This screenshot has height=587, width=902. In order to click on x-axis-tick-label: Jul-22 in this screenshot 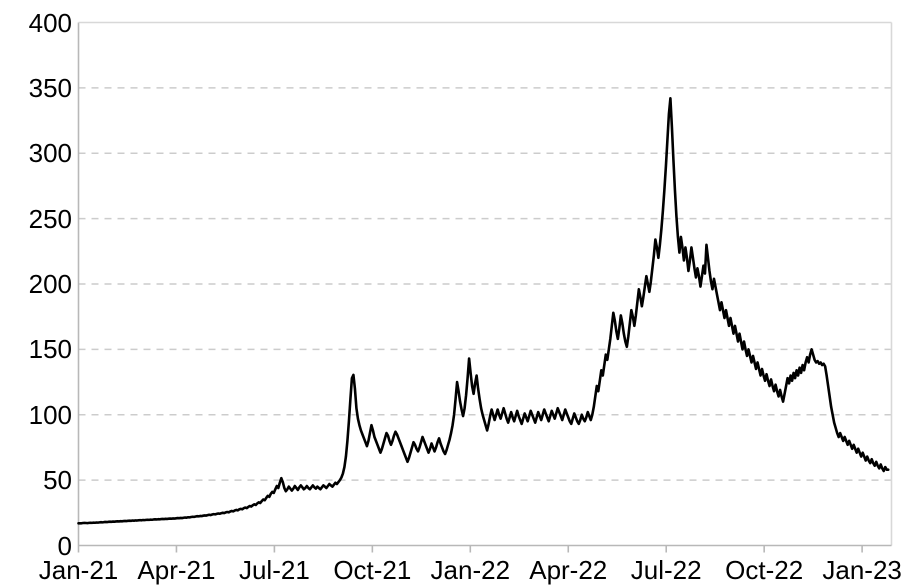, I will do `click(666, 569)`.